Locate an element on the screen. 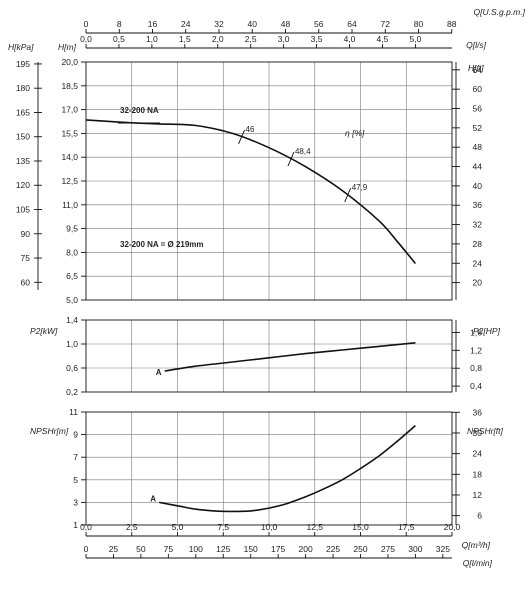 This screenshot has width=532, height=589. head-m-tick-label: 8,0 is located at coordinates (72, 252).